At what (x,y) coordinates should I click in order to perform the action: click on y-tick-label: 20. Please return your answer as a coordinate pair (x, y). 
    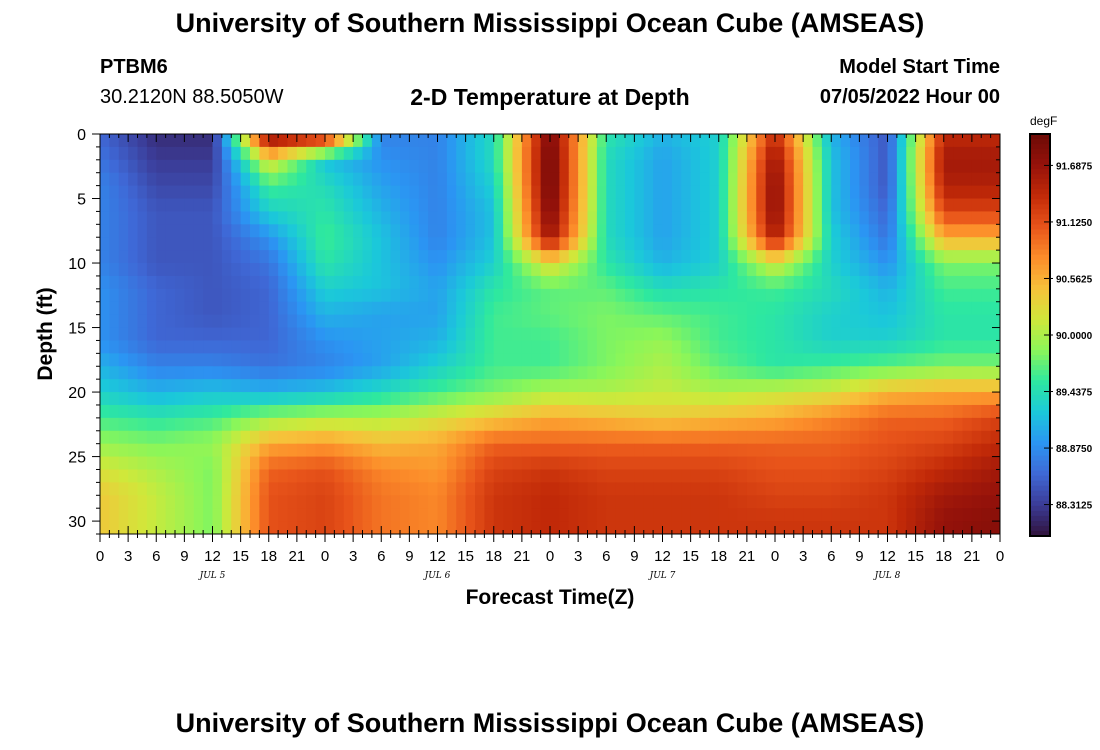
    Looking at the image, I should click on (77, 393).